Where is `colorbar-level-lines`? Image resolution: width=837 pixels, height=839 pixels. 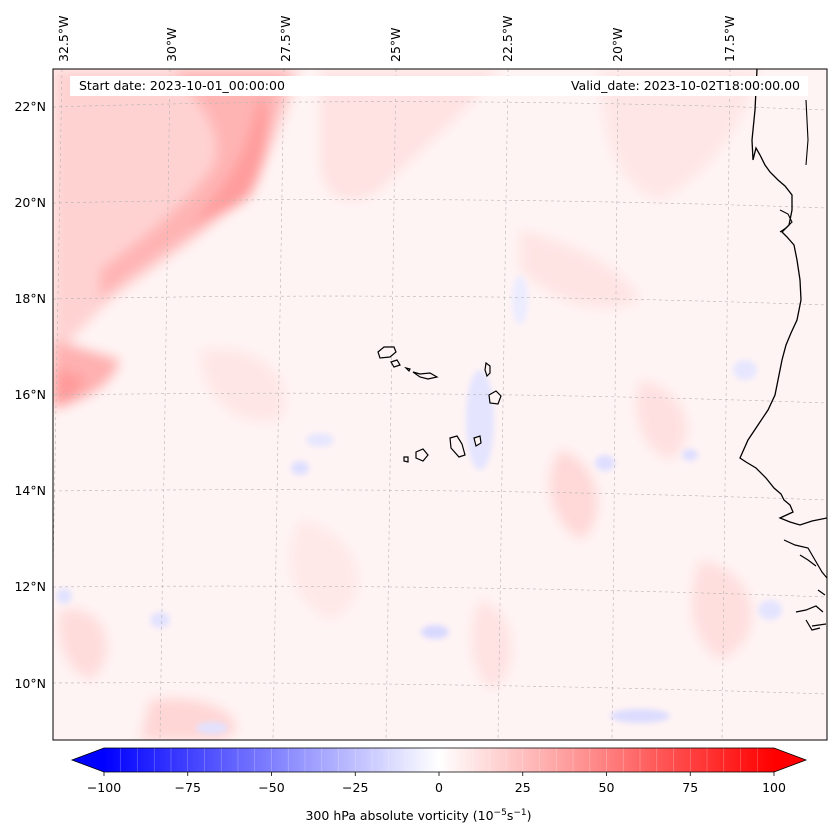
colorbar-level-lines is located at coordinates (439, 760).